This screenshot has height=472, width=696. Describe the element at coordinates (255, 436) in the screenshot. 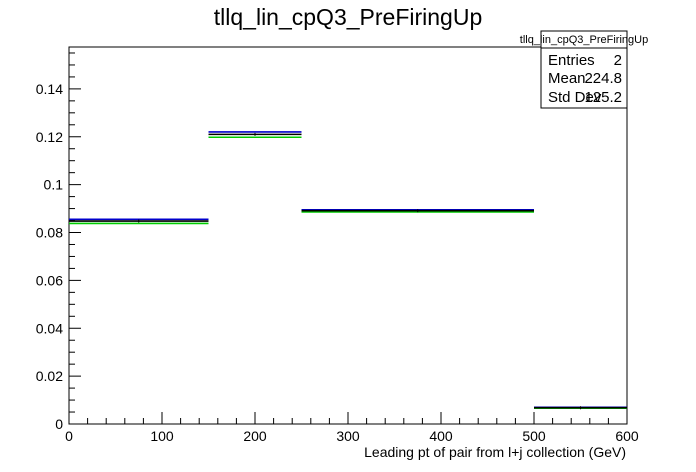

I see `x-tick-label: 200` at that location.